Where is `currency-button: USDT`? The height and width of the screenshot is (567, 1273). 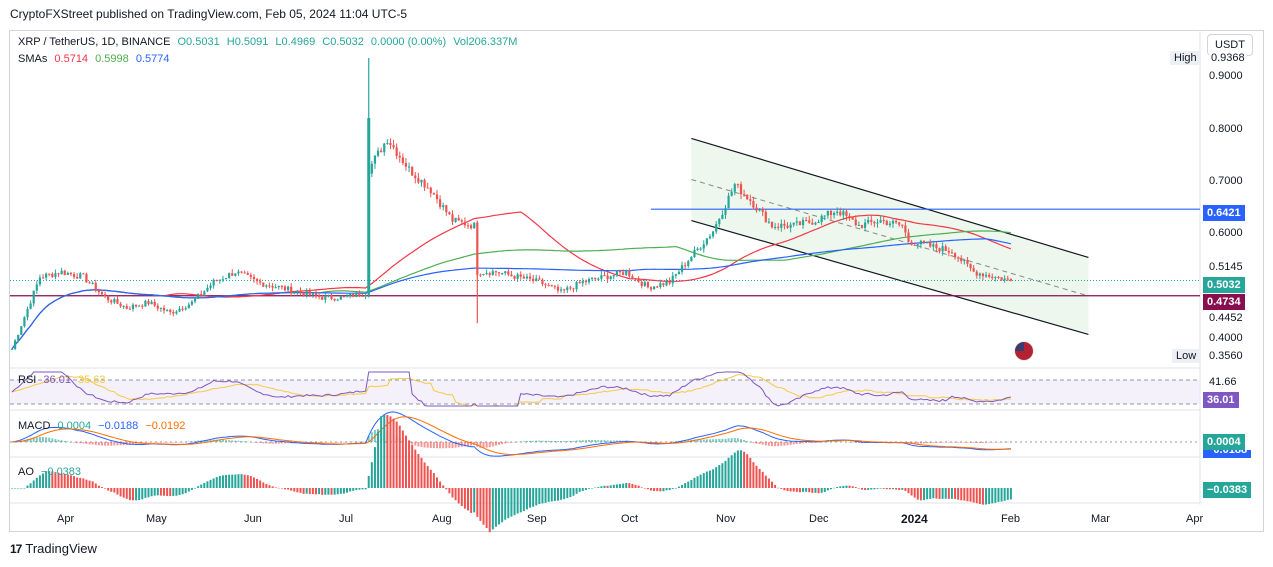 currency-button: USDT is located at coordinates (1230, 45).